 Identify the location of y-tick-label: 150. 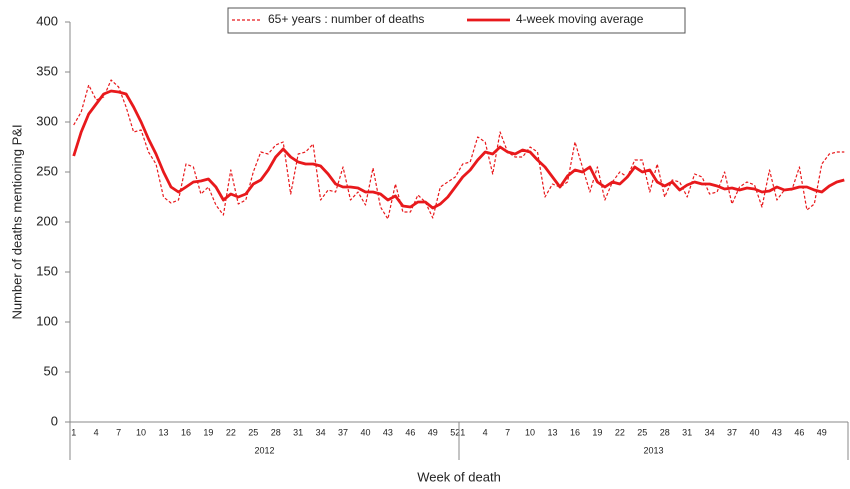
(47, 270).